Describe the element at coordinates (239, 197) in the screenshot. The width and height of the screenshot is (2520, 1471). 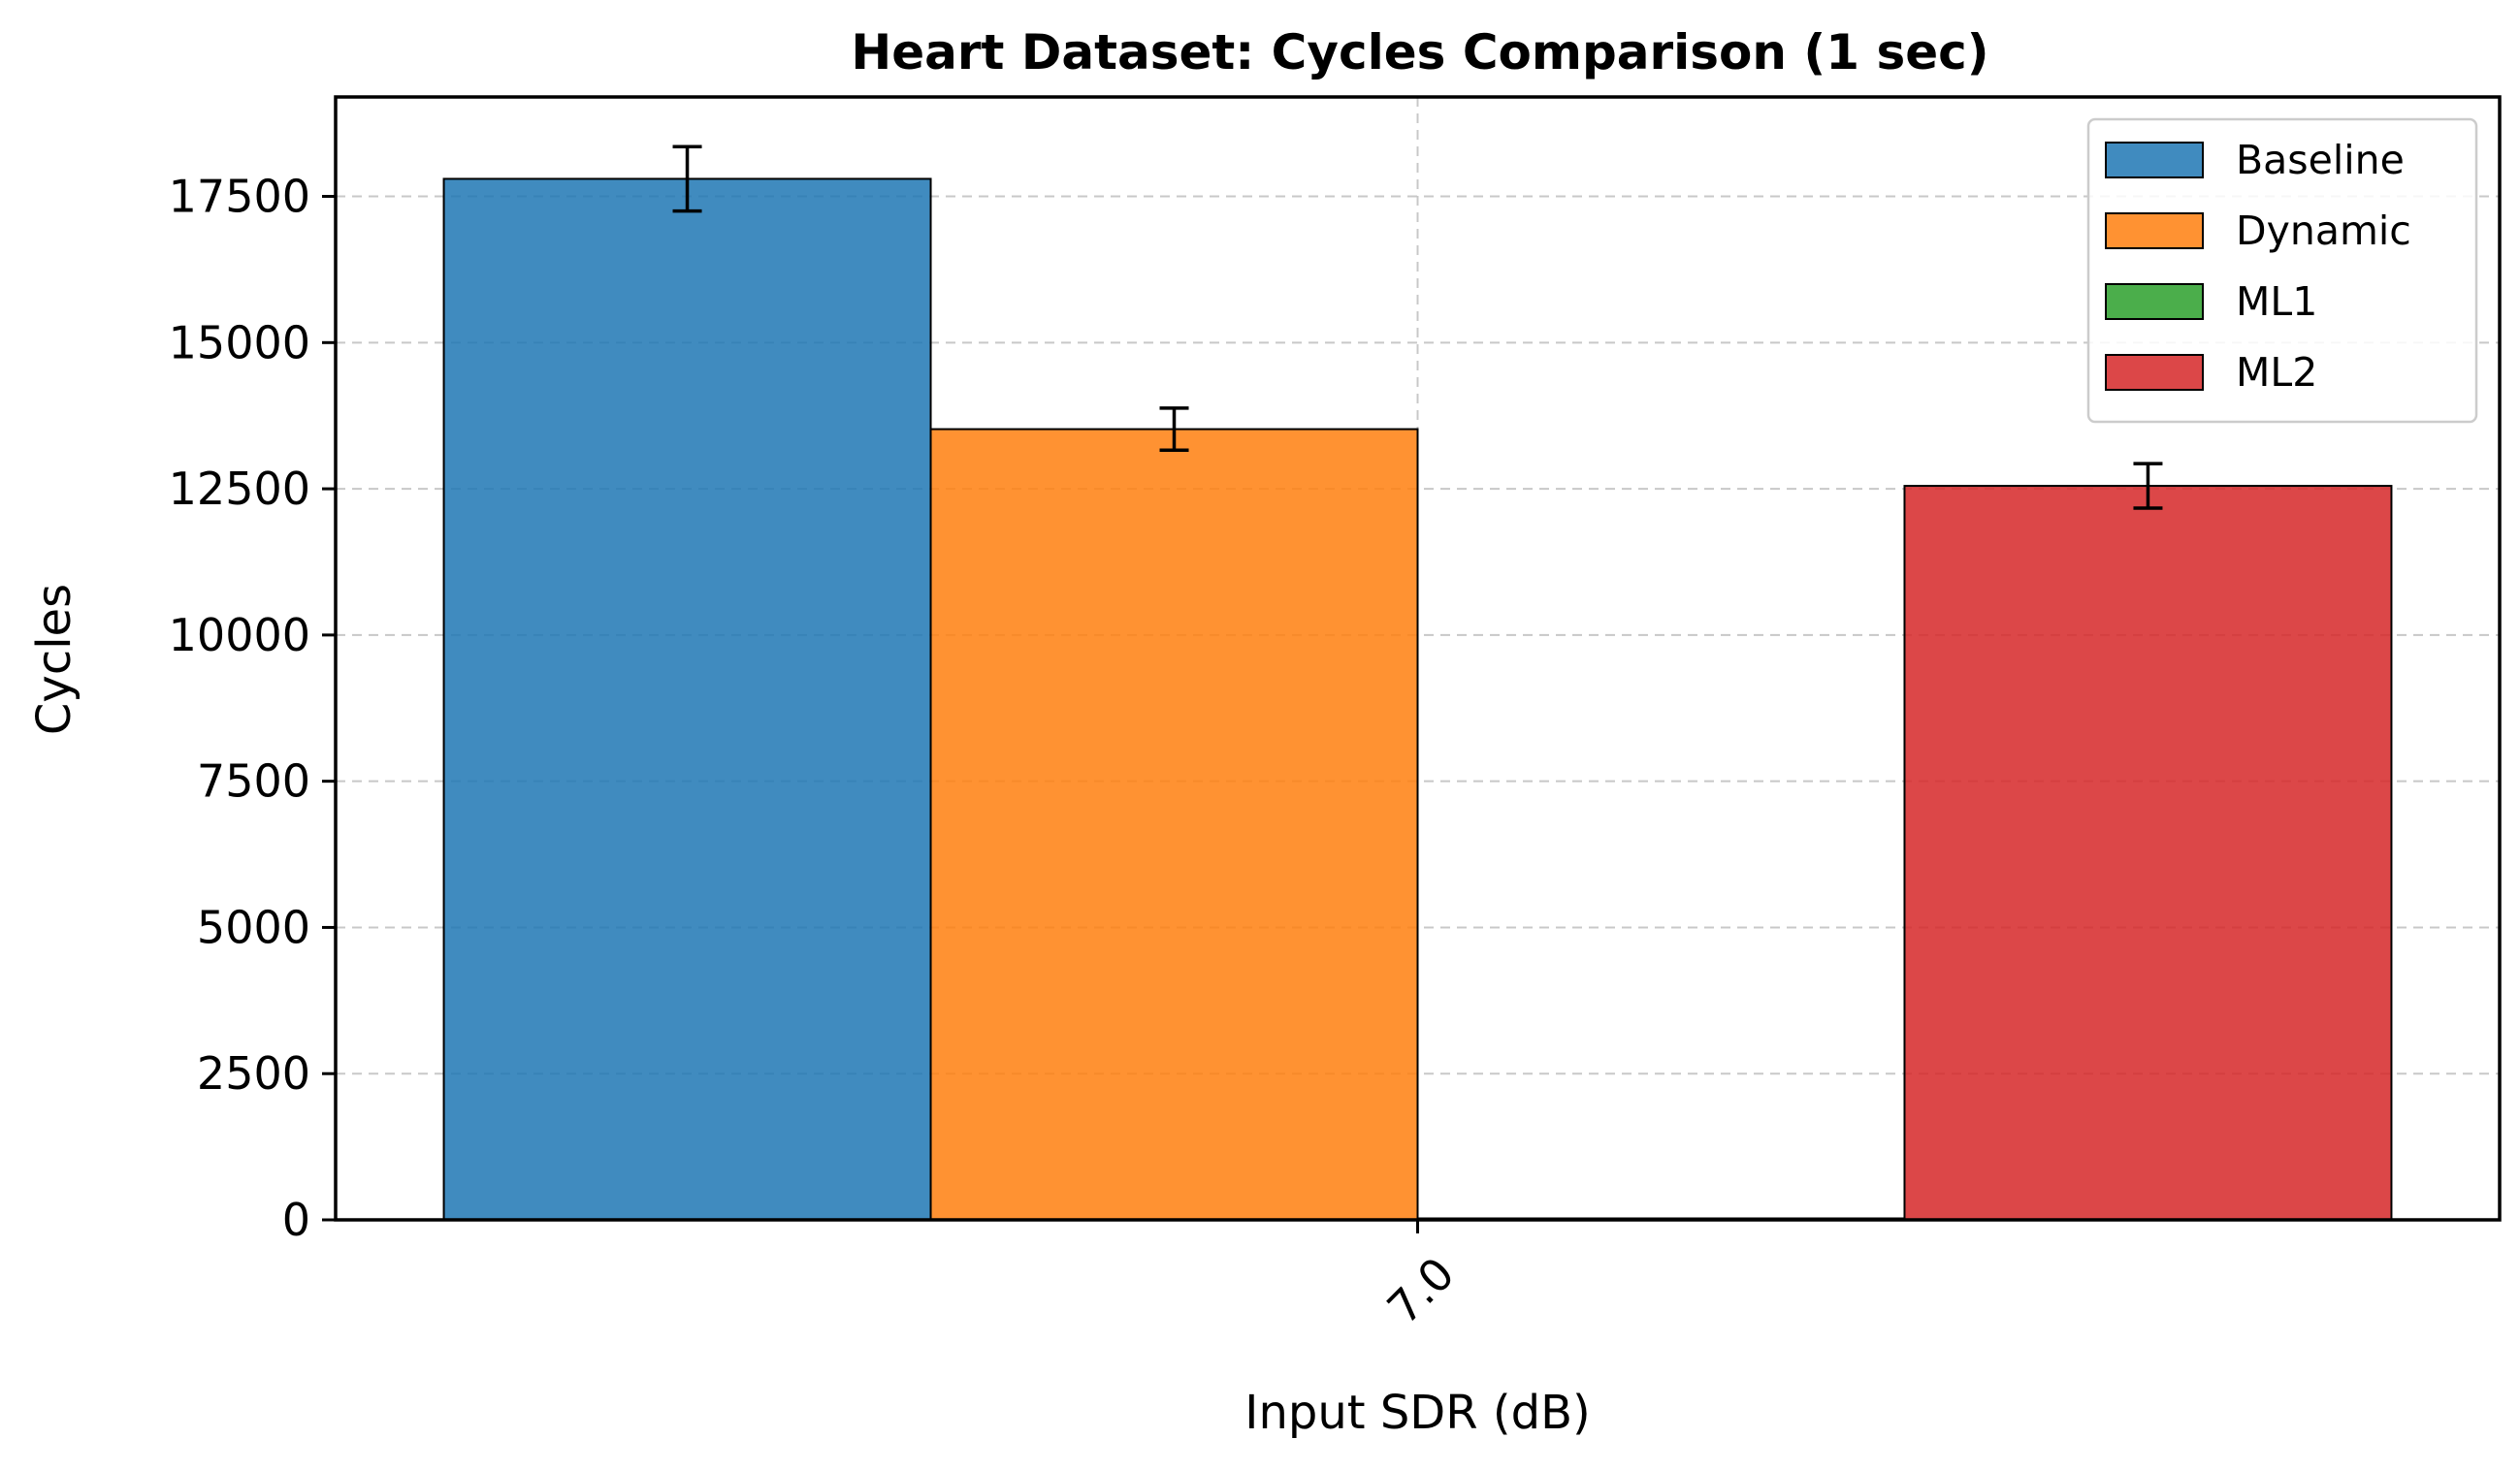
I see `y-tick-label: 17500` at that location.